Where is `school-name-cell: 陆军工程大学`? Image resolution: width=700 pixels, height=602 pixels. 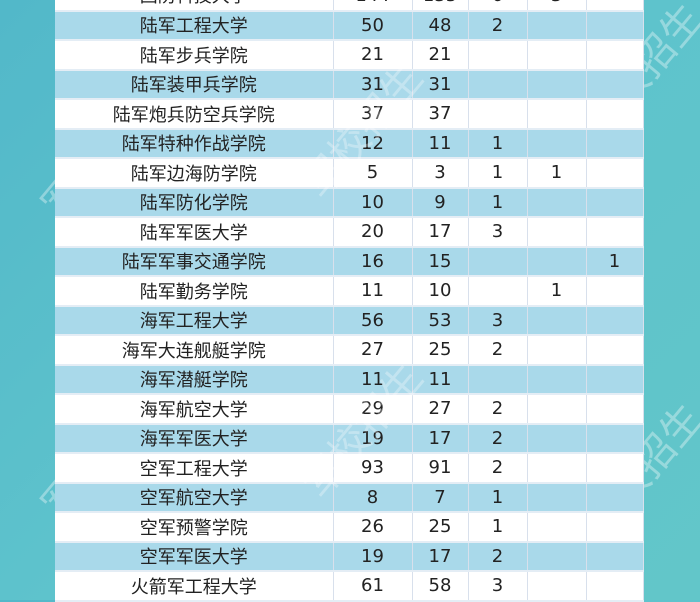
school-name-cell: 陆军工程大学 is located at coordinates (194, 25).